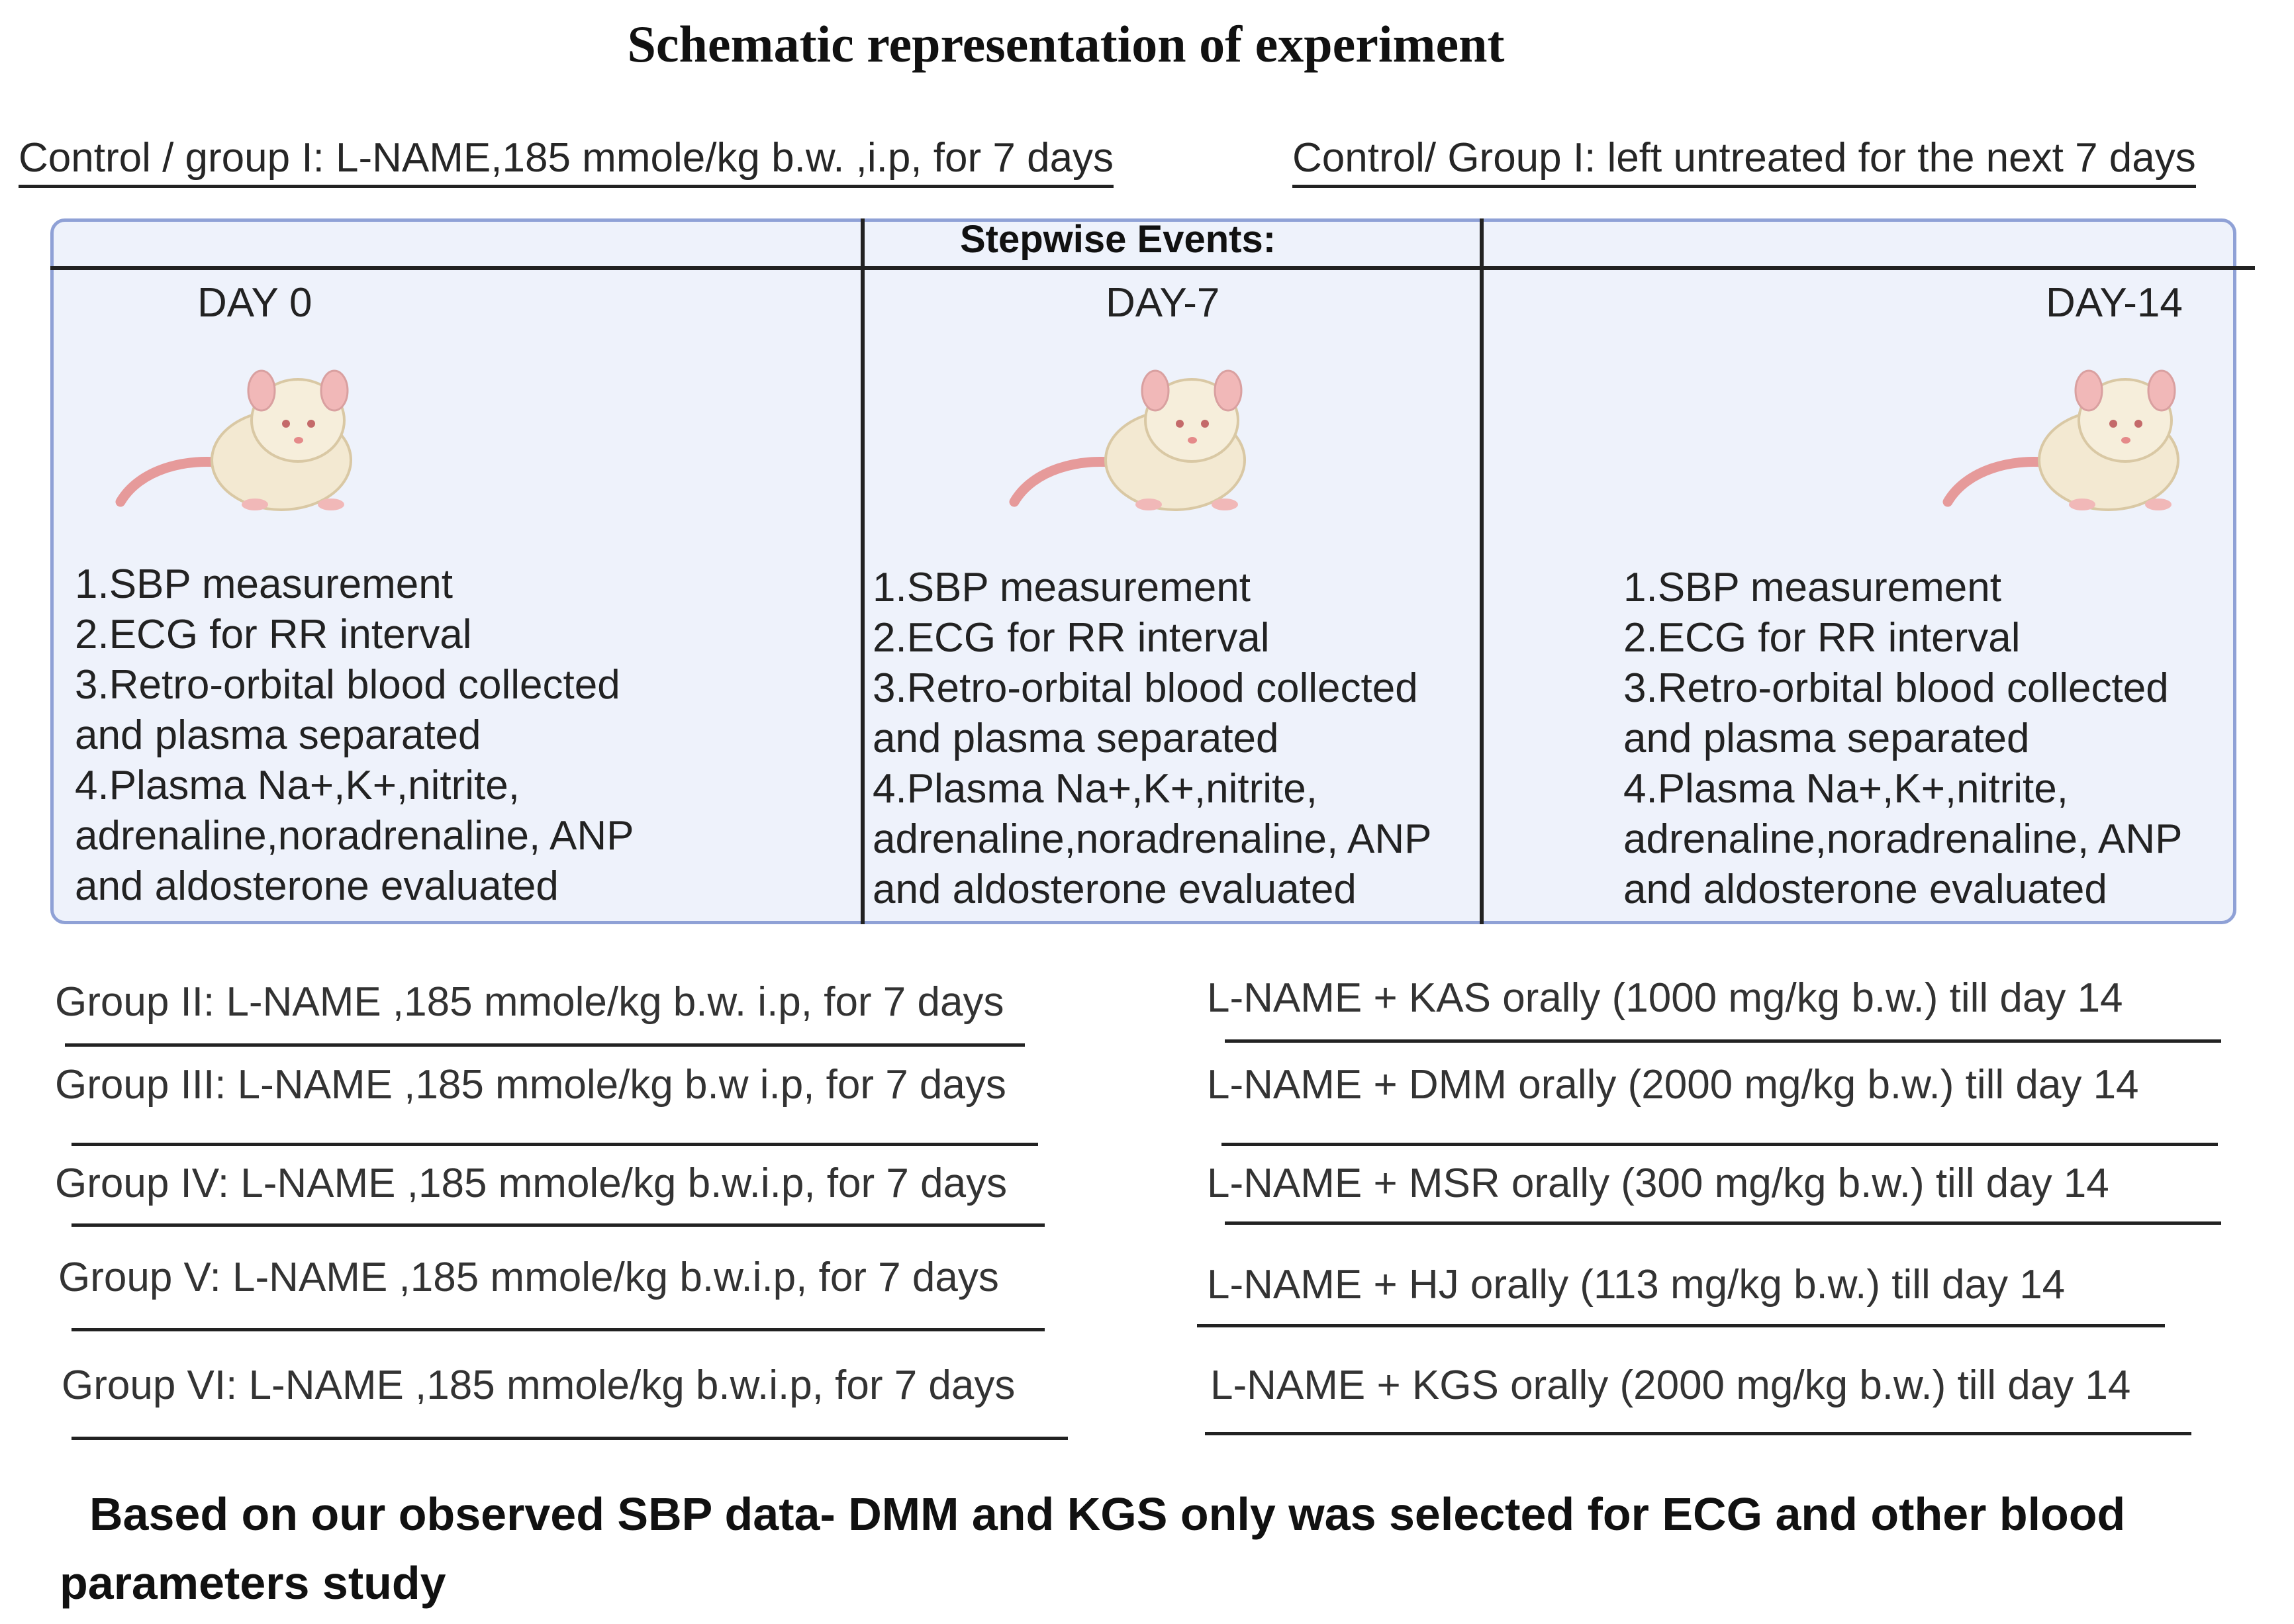  What do you see at coordinates (1152, 268) in the screenshot?
I see `panel-header-divider` at bounding box center [1152, 268].